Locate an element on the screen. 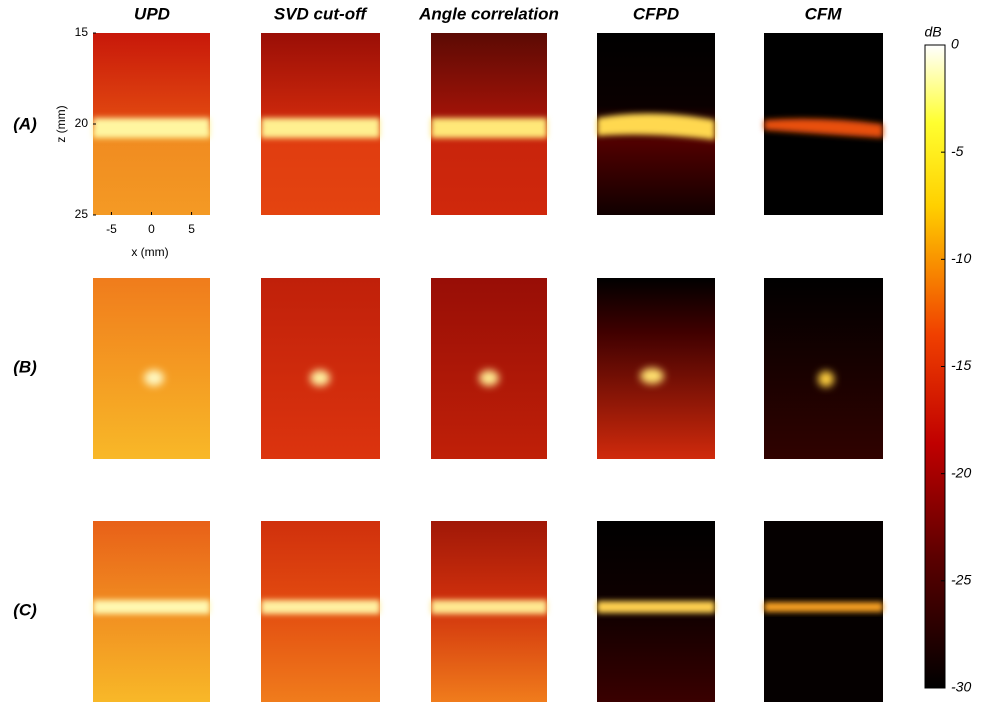 The image size is (981, 702). column-title: CFM is located at coordinates (824, 13).